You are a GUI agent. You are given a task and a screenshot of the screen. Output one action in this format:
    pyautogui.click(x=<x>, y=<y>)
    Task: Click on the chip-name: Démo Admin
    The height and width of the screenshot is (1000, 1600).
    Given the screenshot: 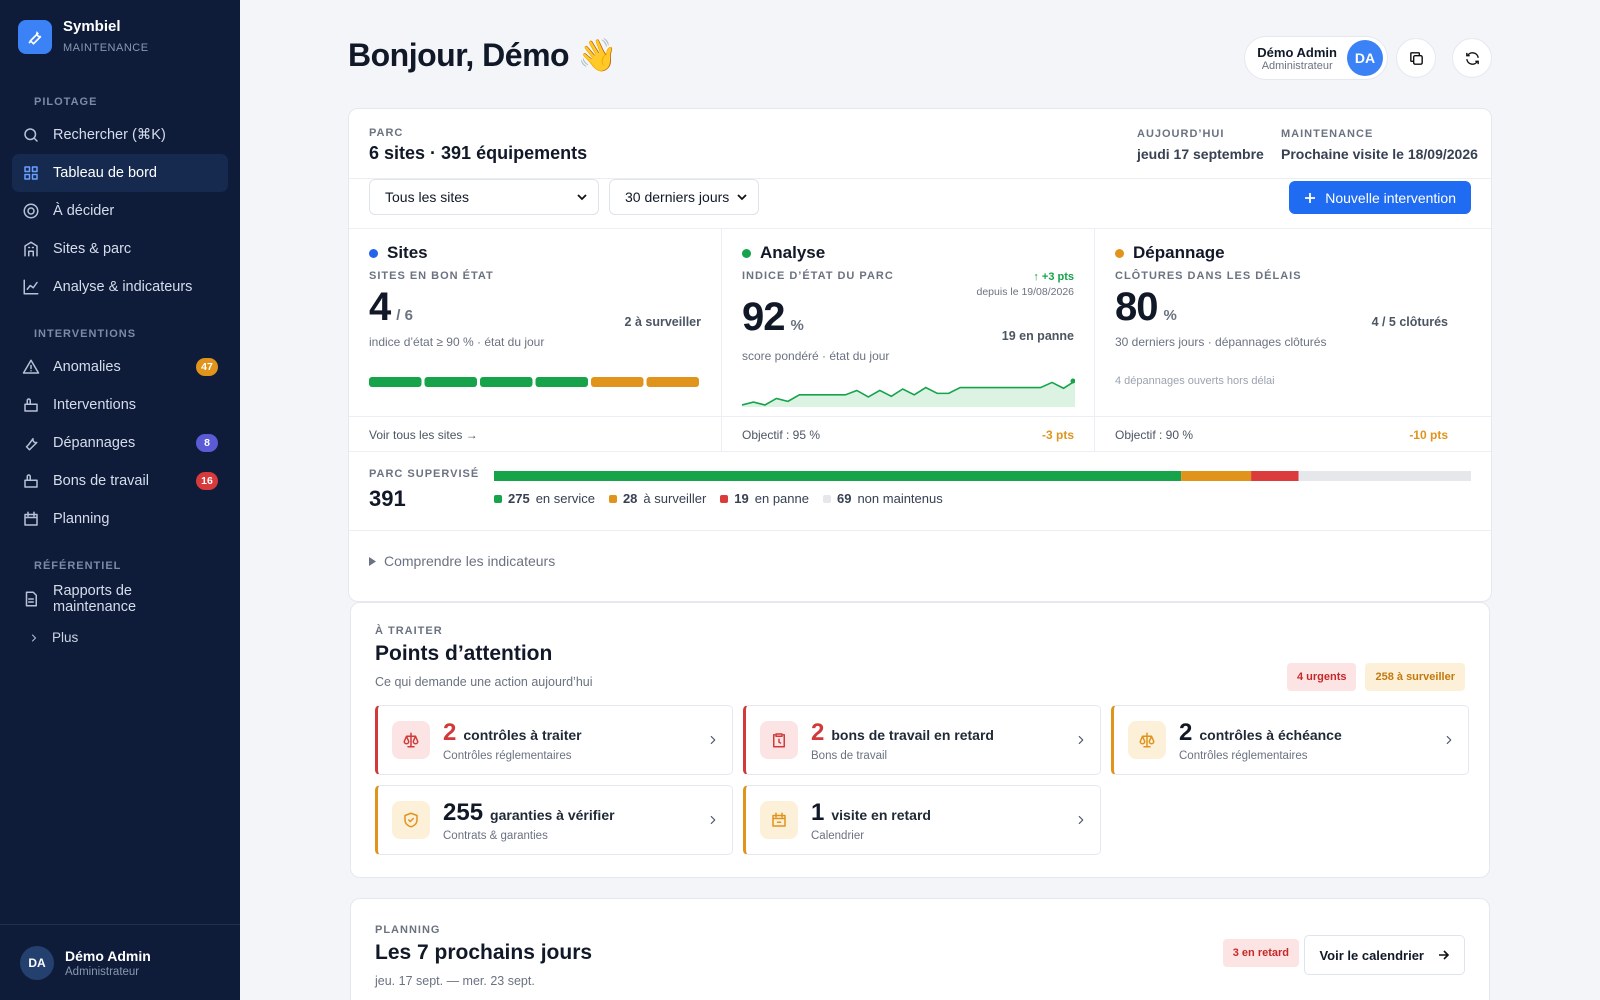 What is the action you would take?
    pyautogui.click(x=1297, y=52)
    